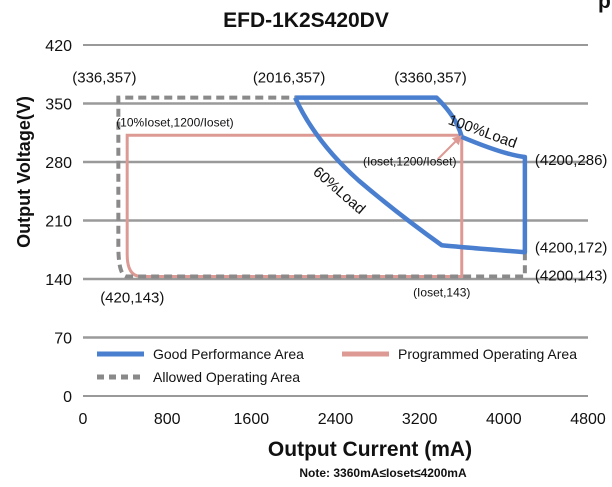 The height and width of the screenshot is (487, 612). What do you see at coordinates (58, 105) in the screenshot?
I see `y-tick-label: 350` at bounding box center [58, 105].